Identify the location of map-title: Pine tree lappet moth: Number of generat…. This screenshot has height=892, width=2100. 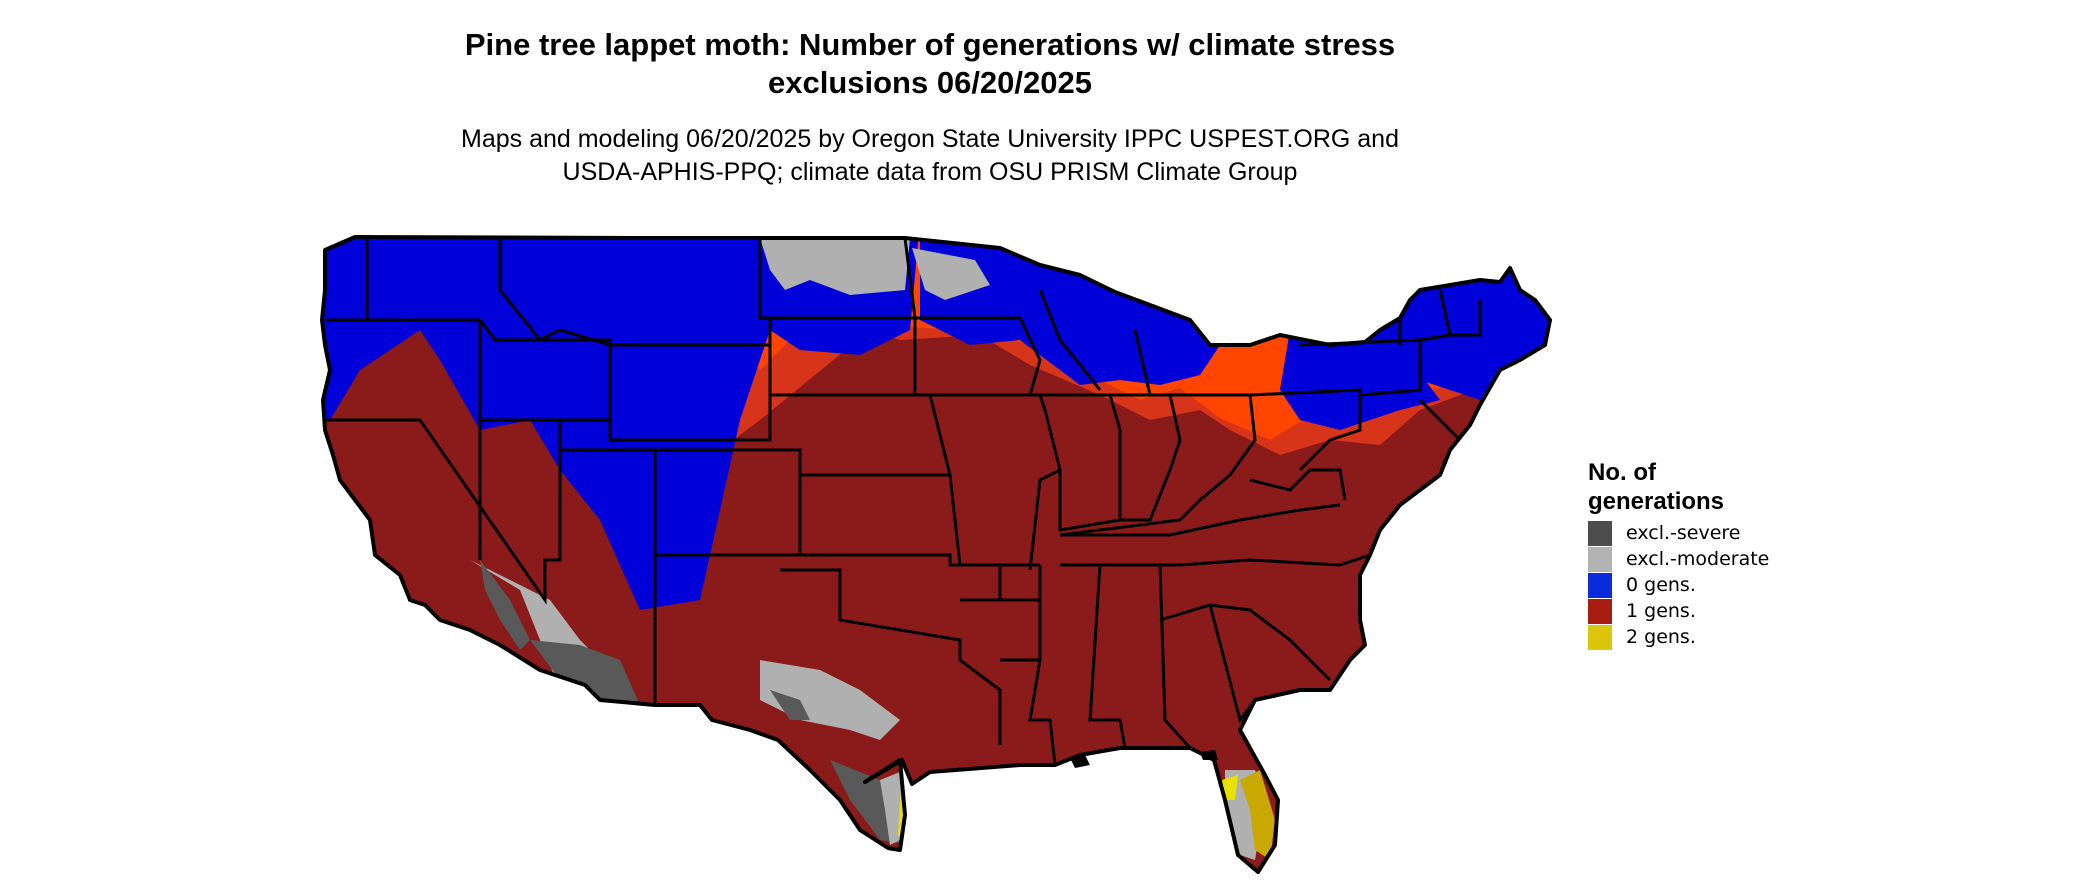
(930, 64).